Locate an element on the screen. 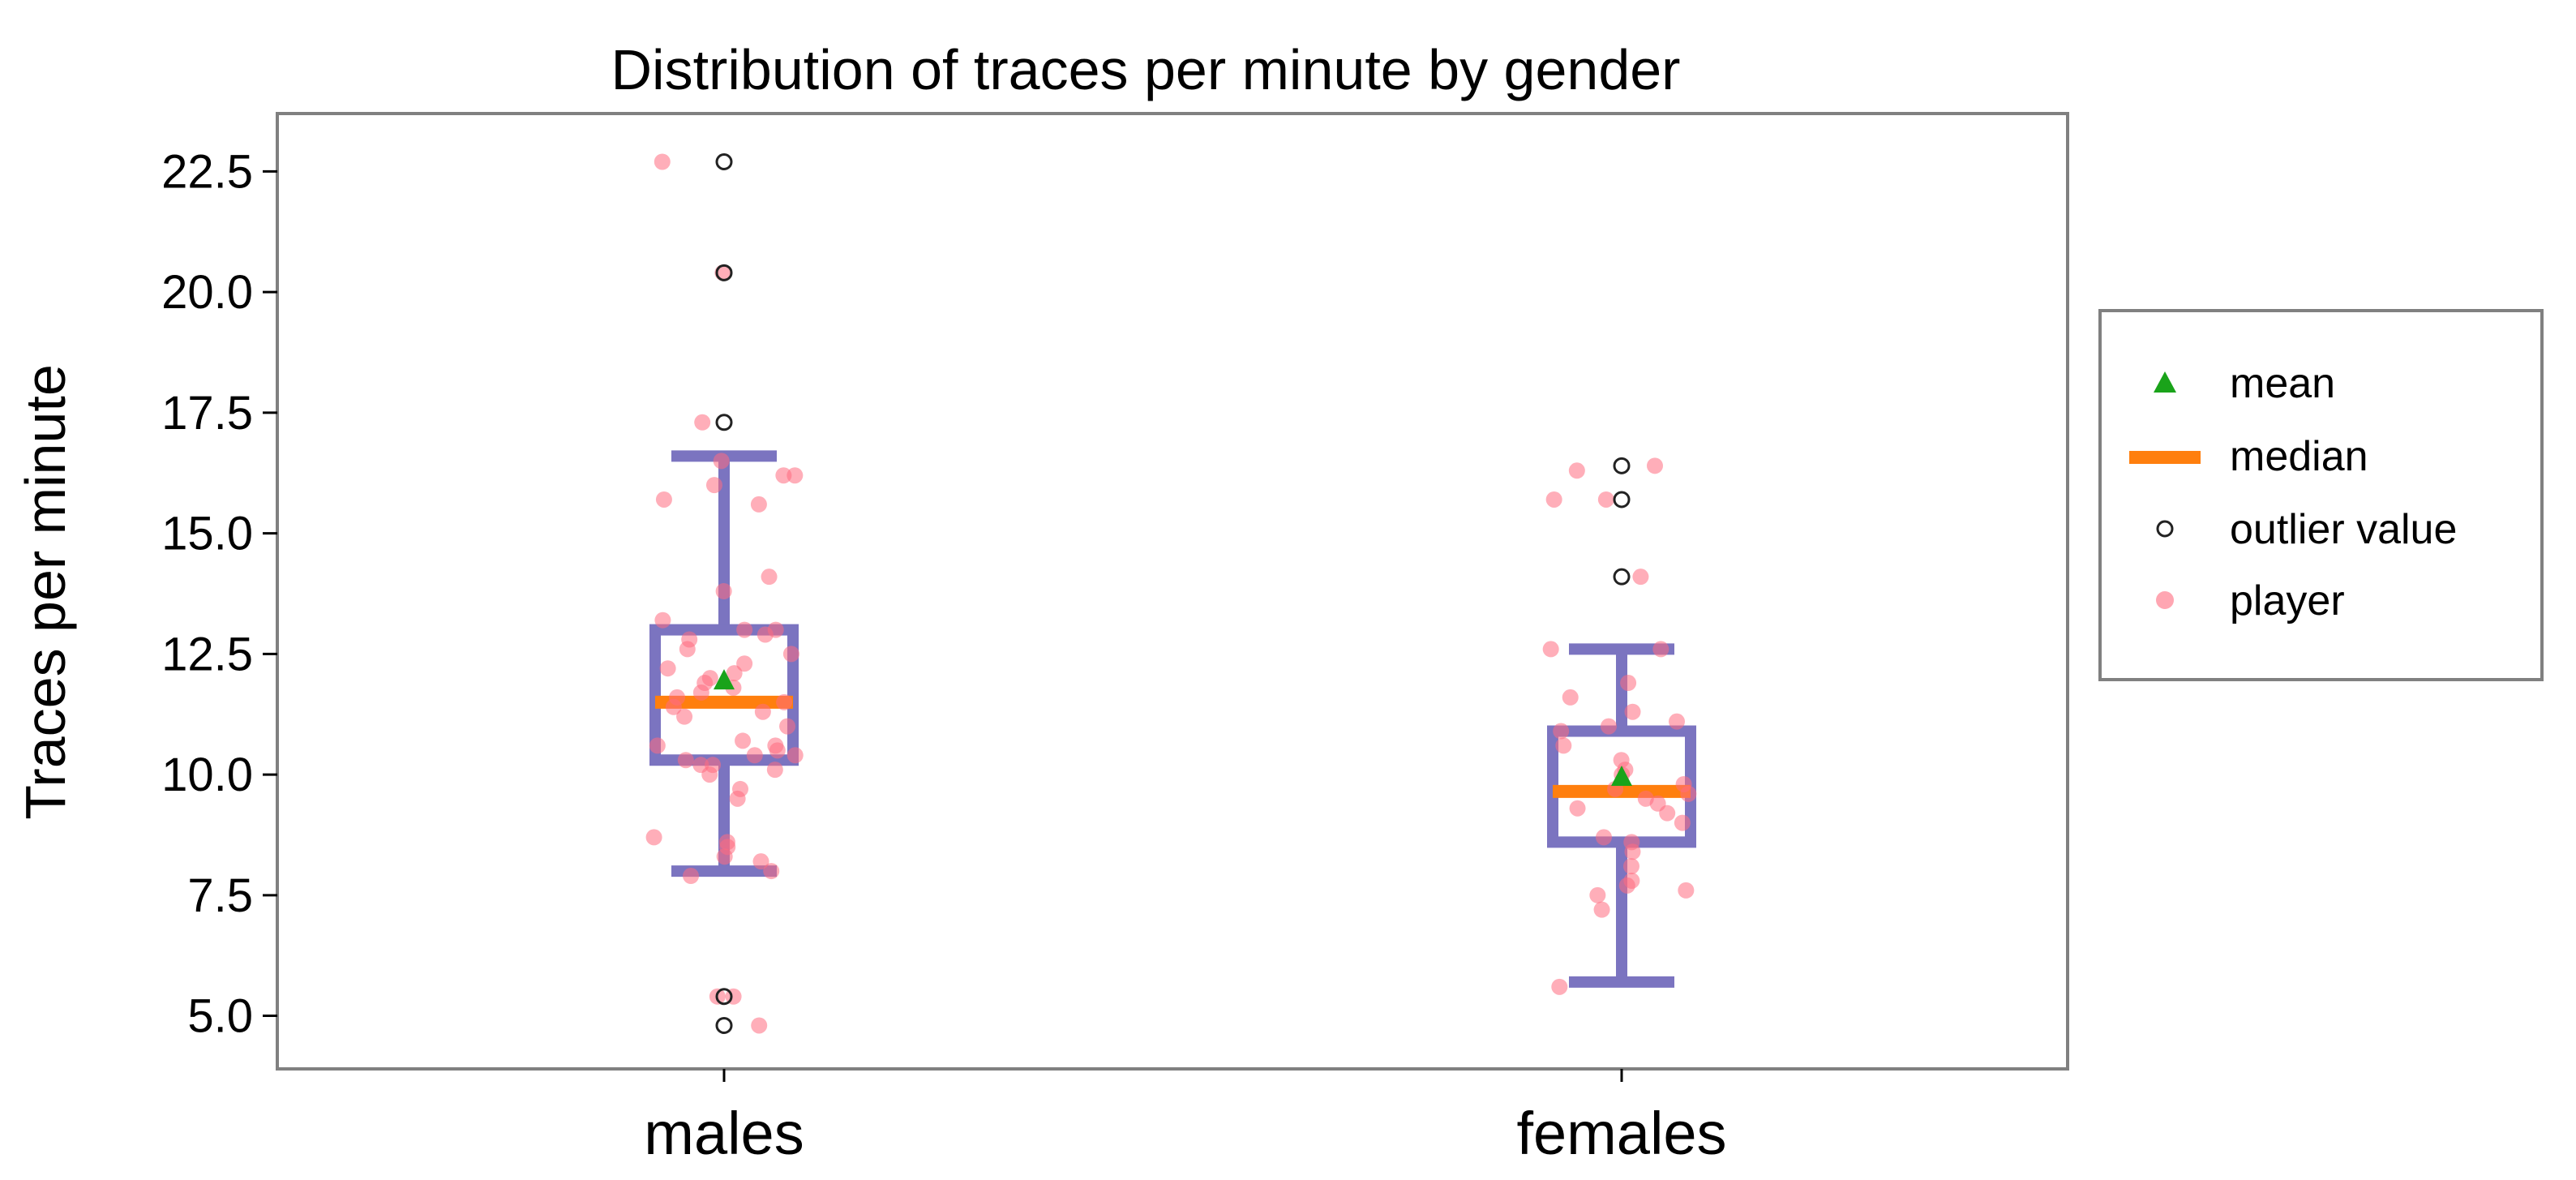 This screenshot has width=2576, height=1180. legend-player-label: player is located at coordinates (2287, 600).